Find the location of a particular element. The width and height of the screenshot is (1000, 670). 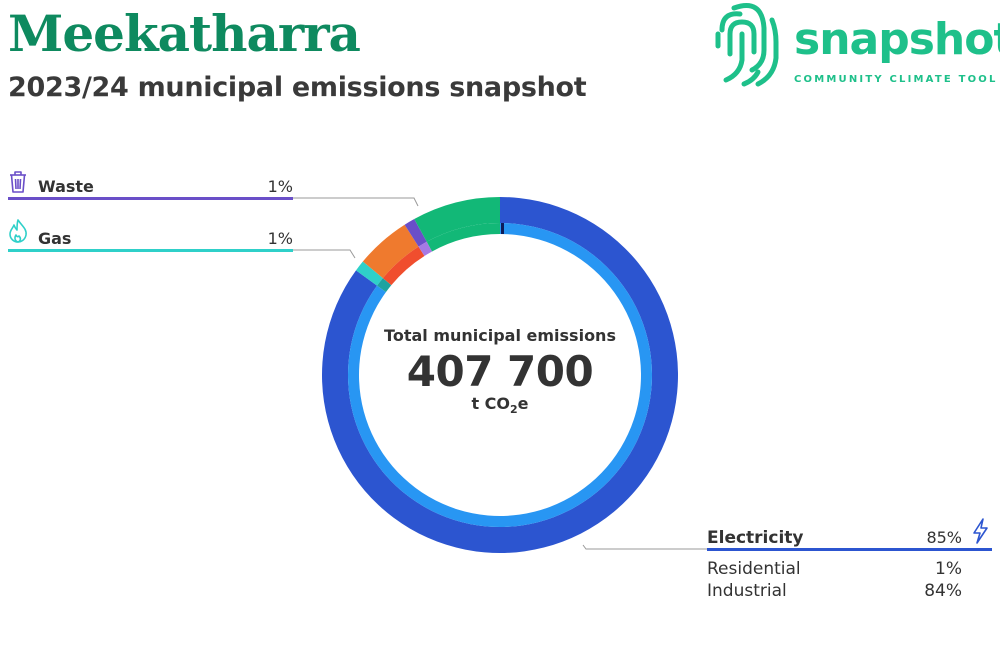

donut-subsegment-gas is located at coordinates (384, 285).